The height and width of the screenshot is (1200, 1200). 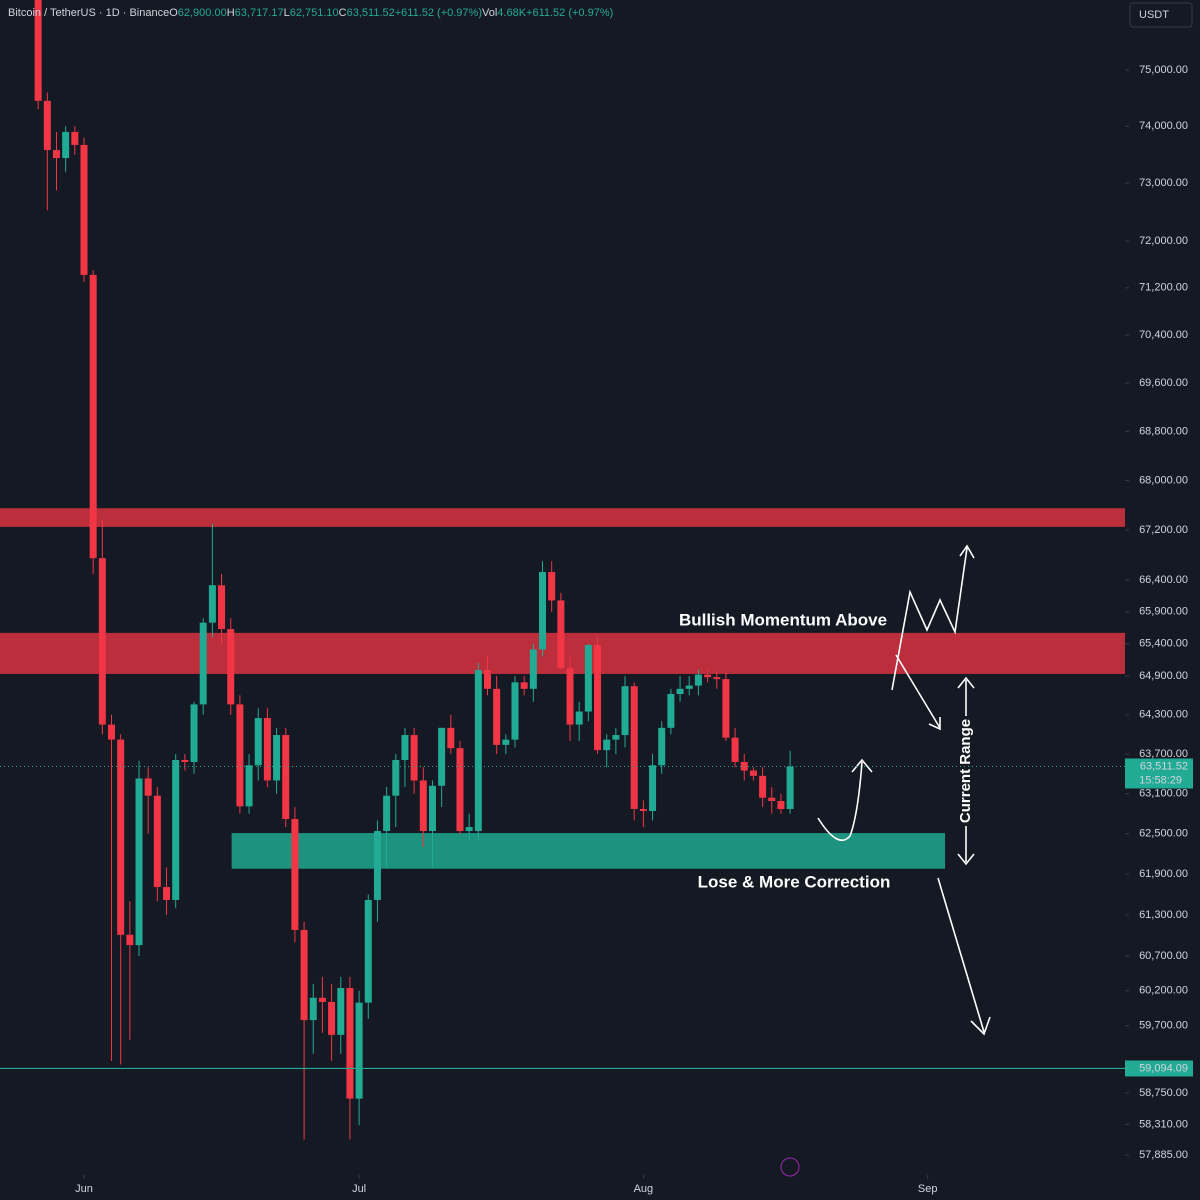 I want to click on y-tick-label: 60,200.00, so click(x=1163, y=991).